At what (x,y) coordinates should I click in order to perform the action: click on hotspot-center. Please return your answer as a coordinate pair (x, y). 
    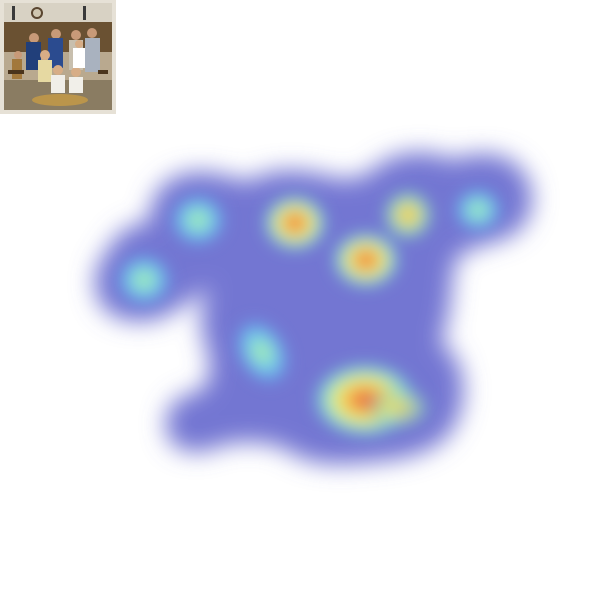
    Looking at the image, I should click on (366, 260).